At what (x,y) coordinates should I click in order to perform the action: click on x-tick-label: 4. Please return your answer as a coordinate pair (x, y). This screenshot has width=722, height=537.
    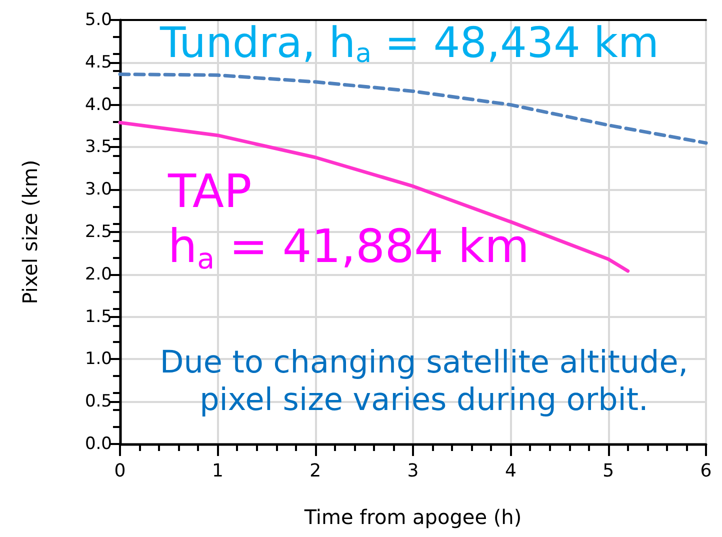
    Looking at the image, I should click on (510, 471).